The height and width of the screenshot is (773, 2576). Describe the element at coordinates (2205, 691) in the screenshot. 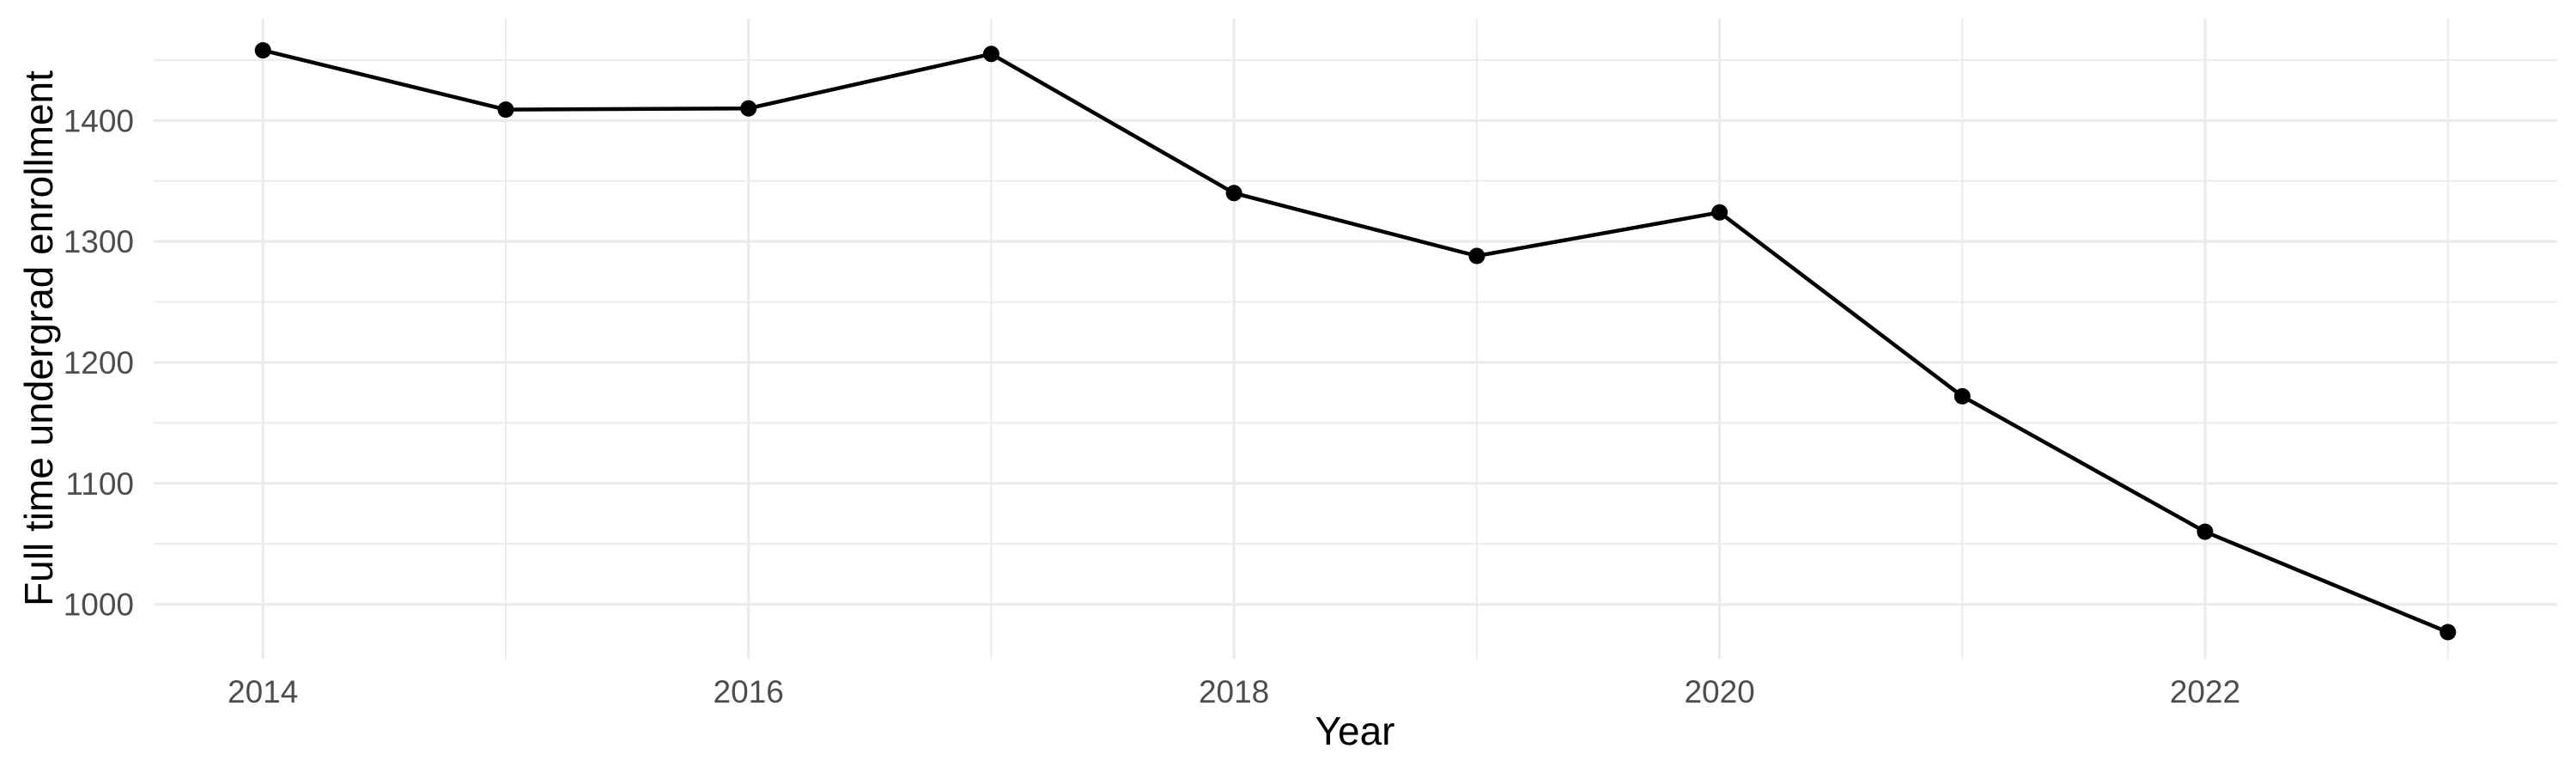

I see `x-tick-label-2022: 2022` at that location.